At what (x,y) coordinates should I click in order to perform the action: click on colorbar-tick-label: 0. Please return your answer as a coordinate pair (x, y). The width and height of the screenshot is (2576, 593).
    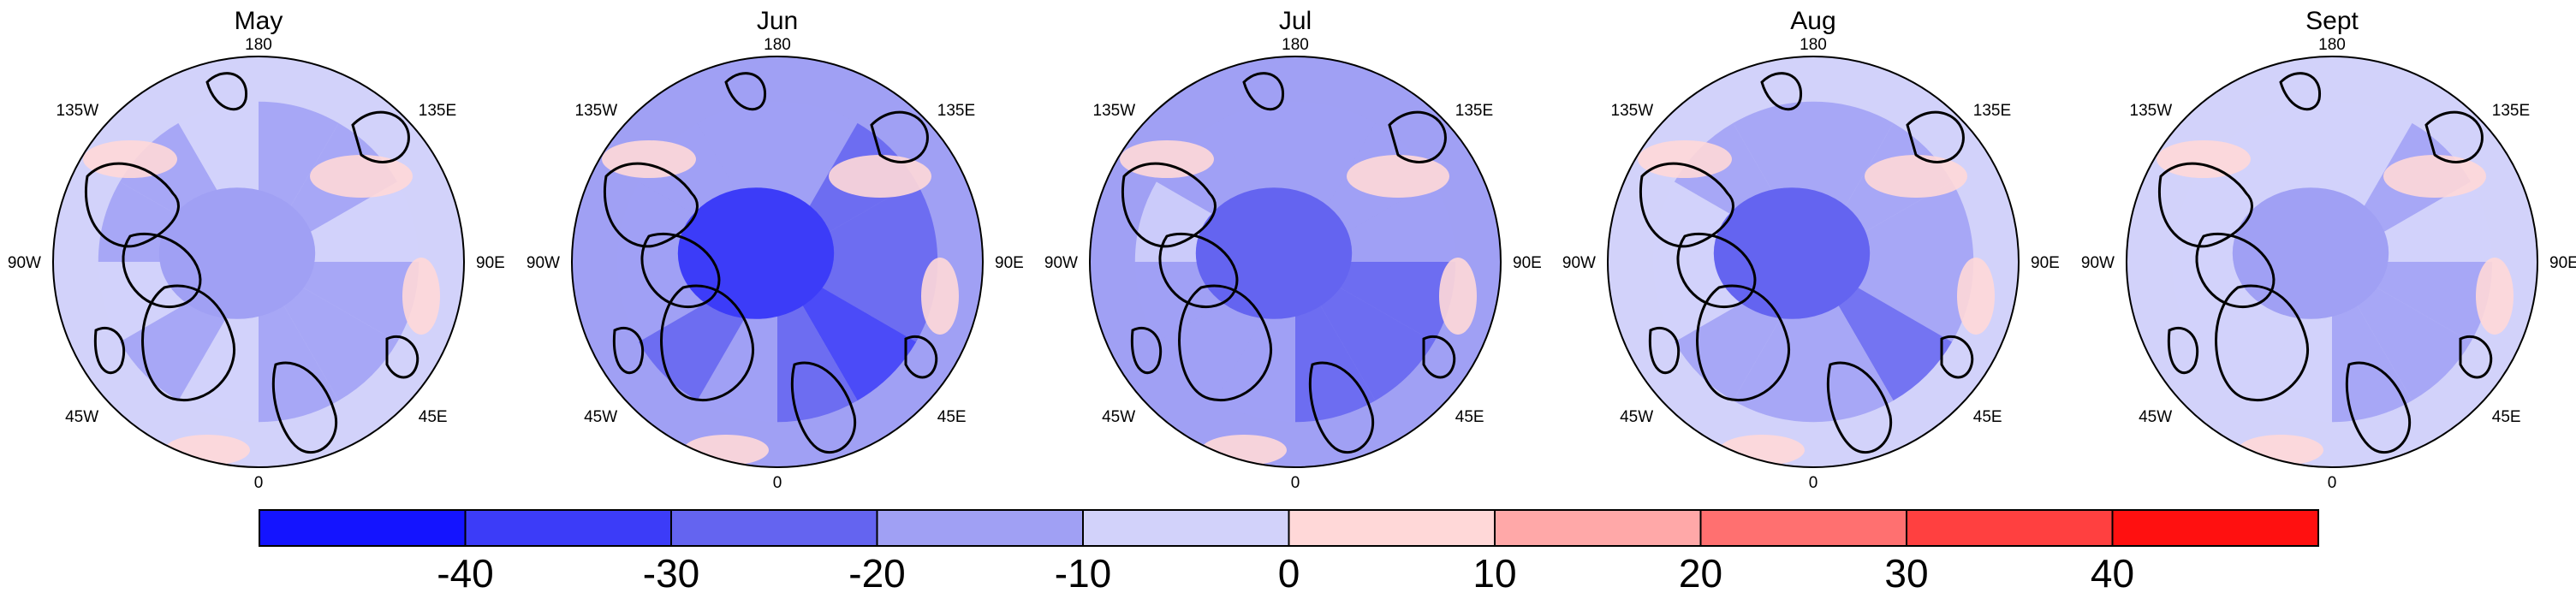
    Looking at the image, I should click on (1289, 572).